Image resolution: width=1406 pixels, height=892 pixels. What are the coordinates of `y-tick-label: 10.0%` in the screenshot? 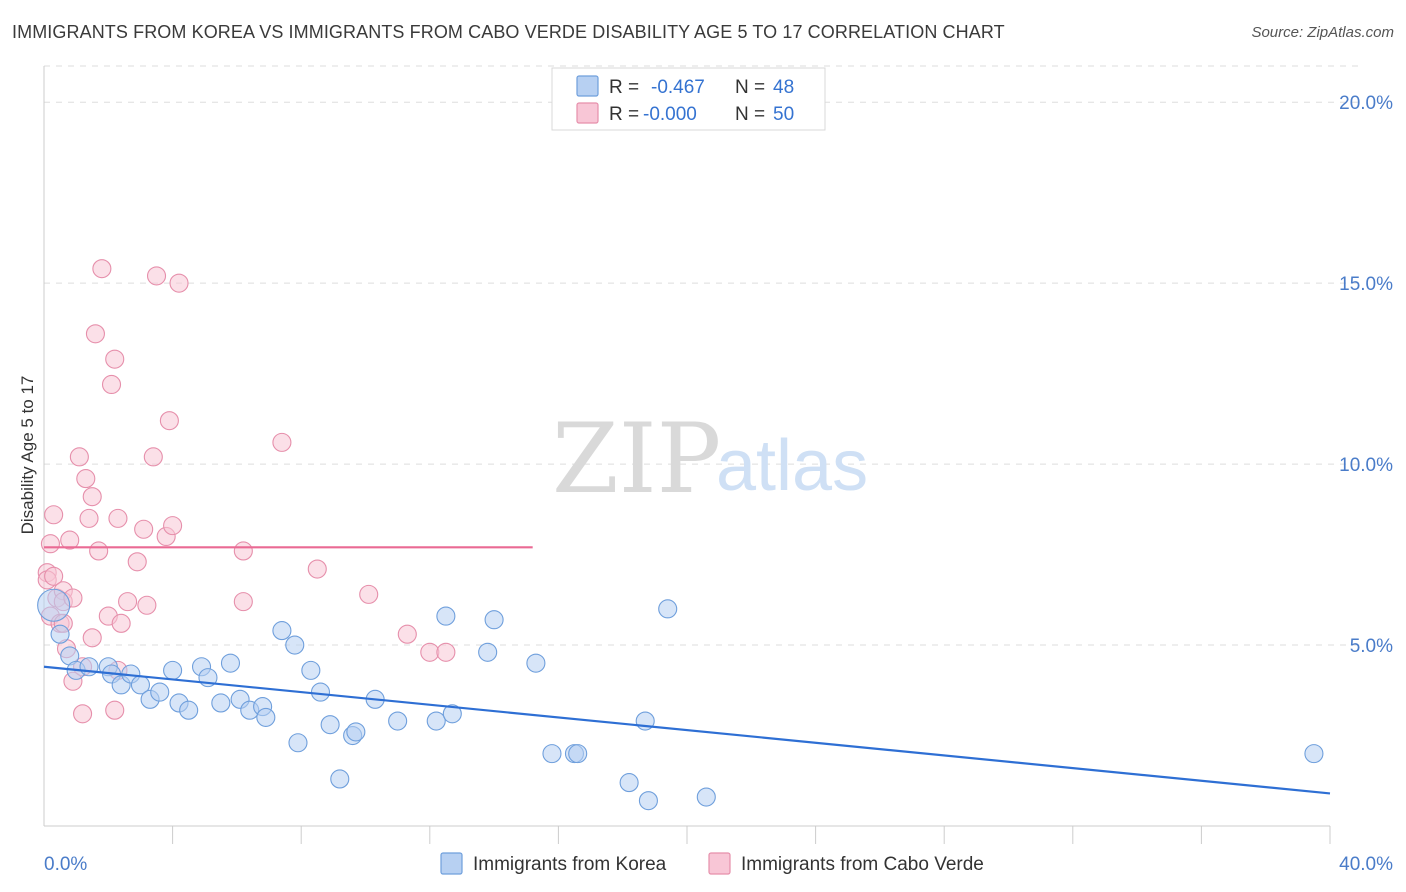 It's located at (1366, 465).